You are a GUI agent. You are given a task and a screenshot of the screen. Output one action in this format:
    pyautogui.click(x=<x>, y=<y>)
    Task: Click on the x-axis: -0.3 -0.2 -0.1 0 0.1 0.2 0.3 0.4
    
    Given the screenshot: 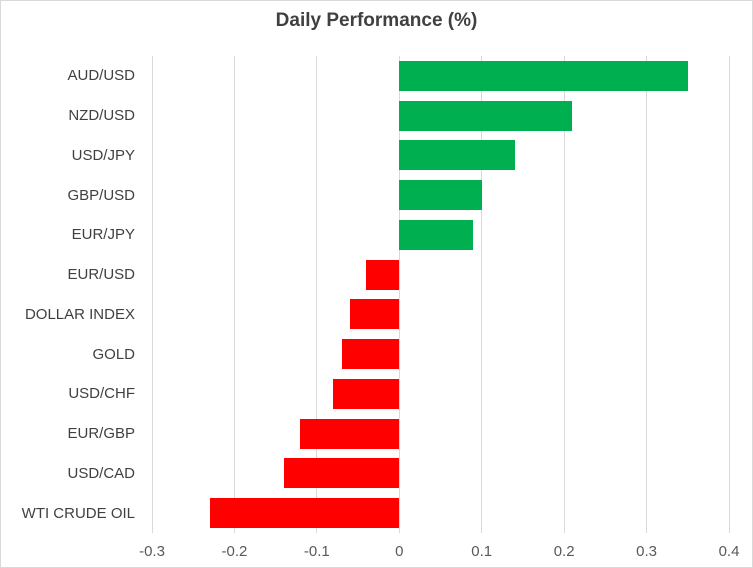 What is the action you would take?
    pyautogui.click(x=376, y=553)
    